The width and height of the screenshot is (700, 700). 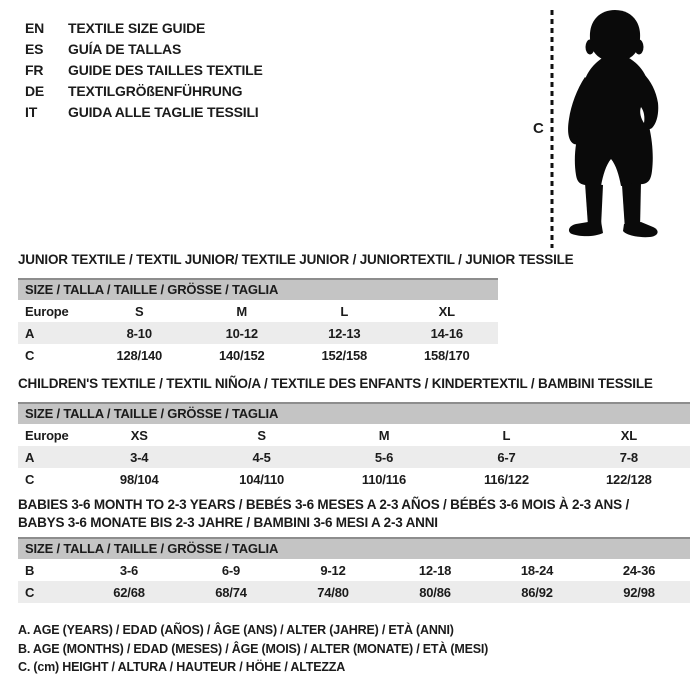 What do you see at coordinates (262, 479) in the screenshot?
I see `size-cell: 104/110` at bounding box center [262, 479].